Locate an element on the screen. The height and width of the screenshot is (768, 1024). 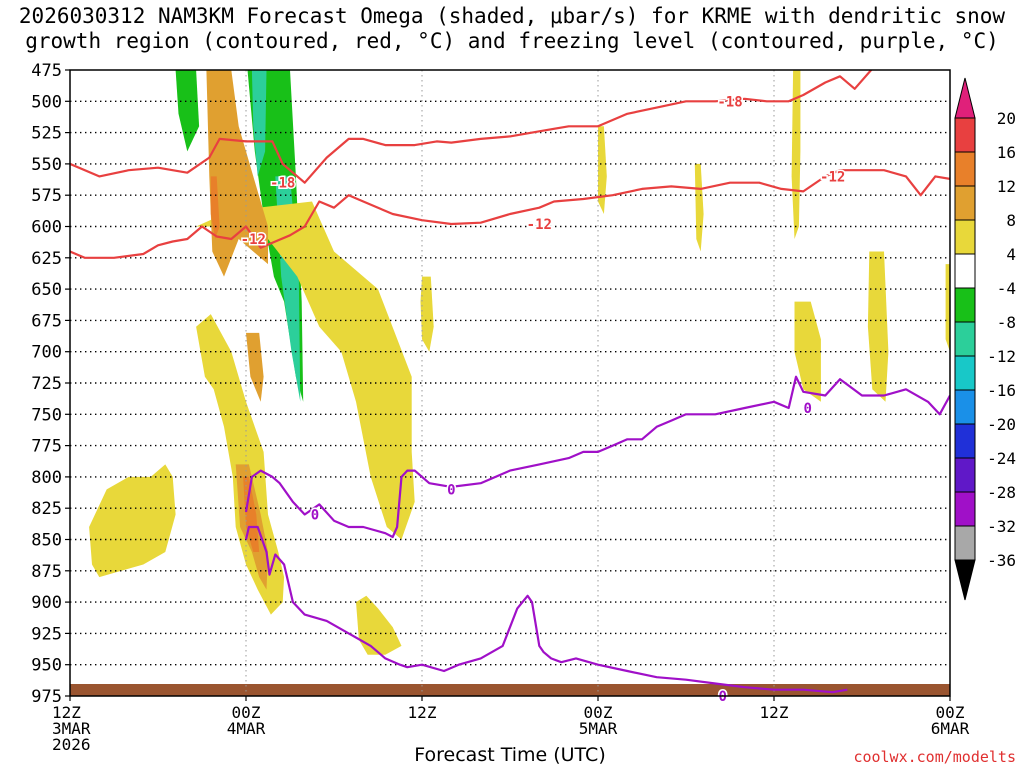
ytick-label-950: 950 is located at coordinates (46, 666).